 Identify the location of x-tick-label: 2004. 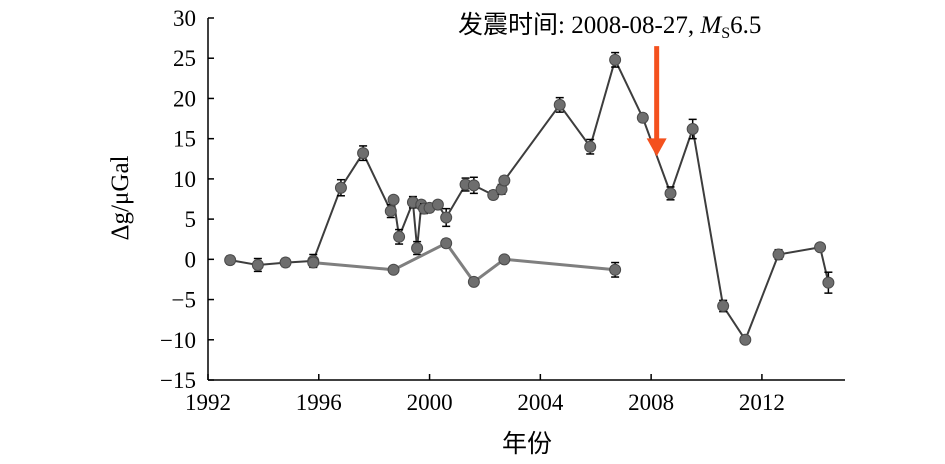
(540, 402).